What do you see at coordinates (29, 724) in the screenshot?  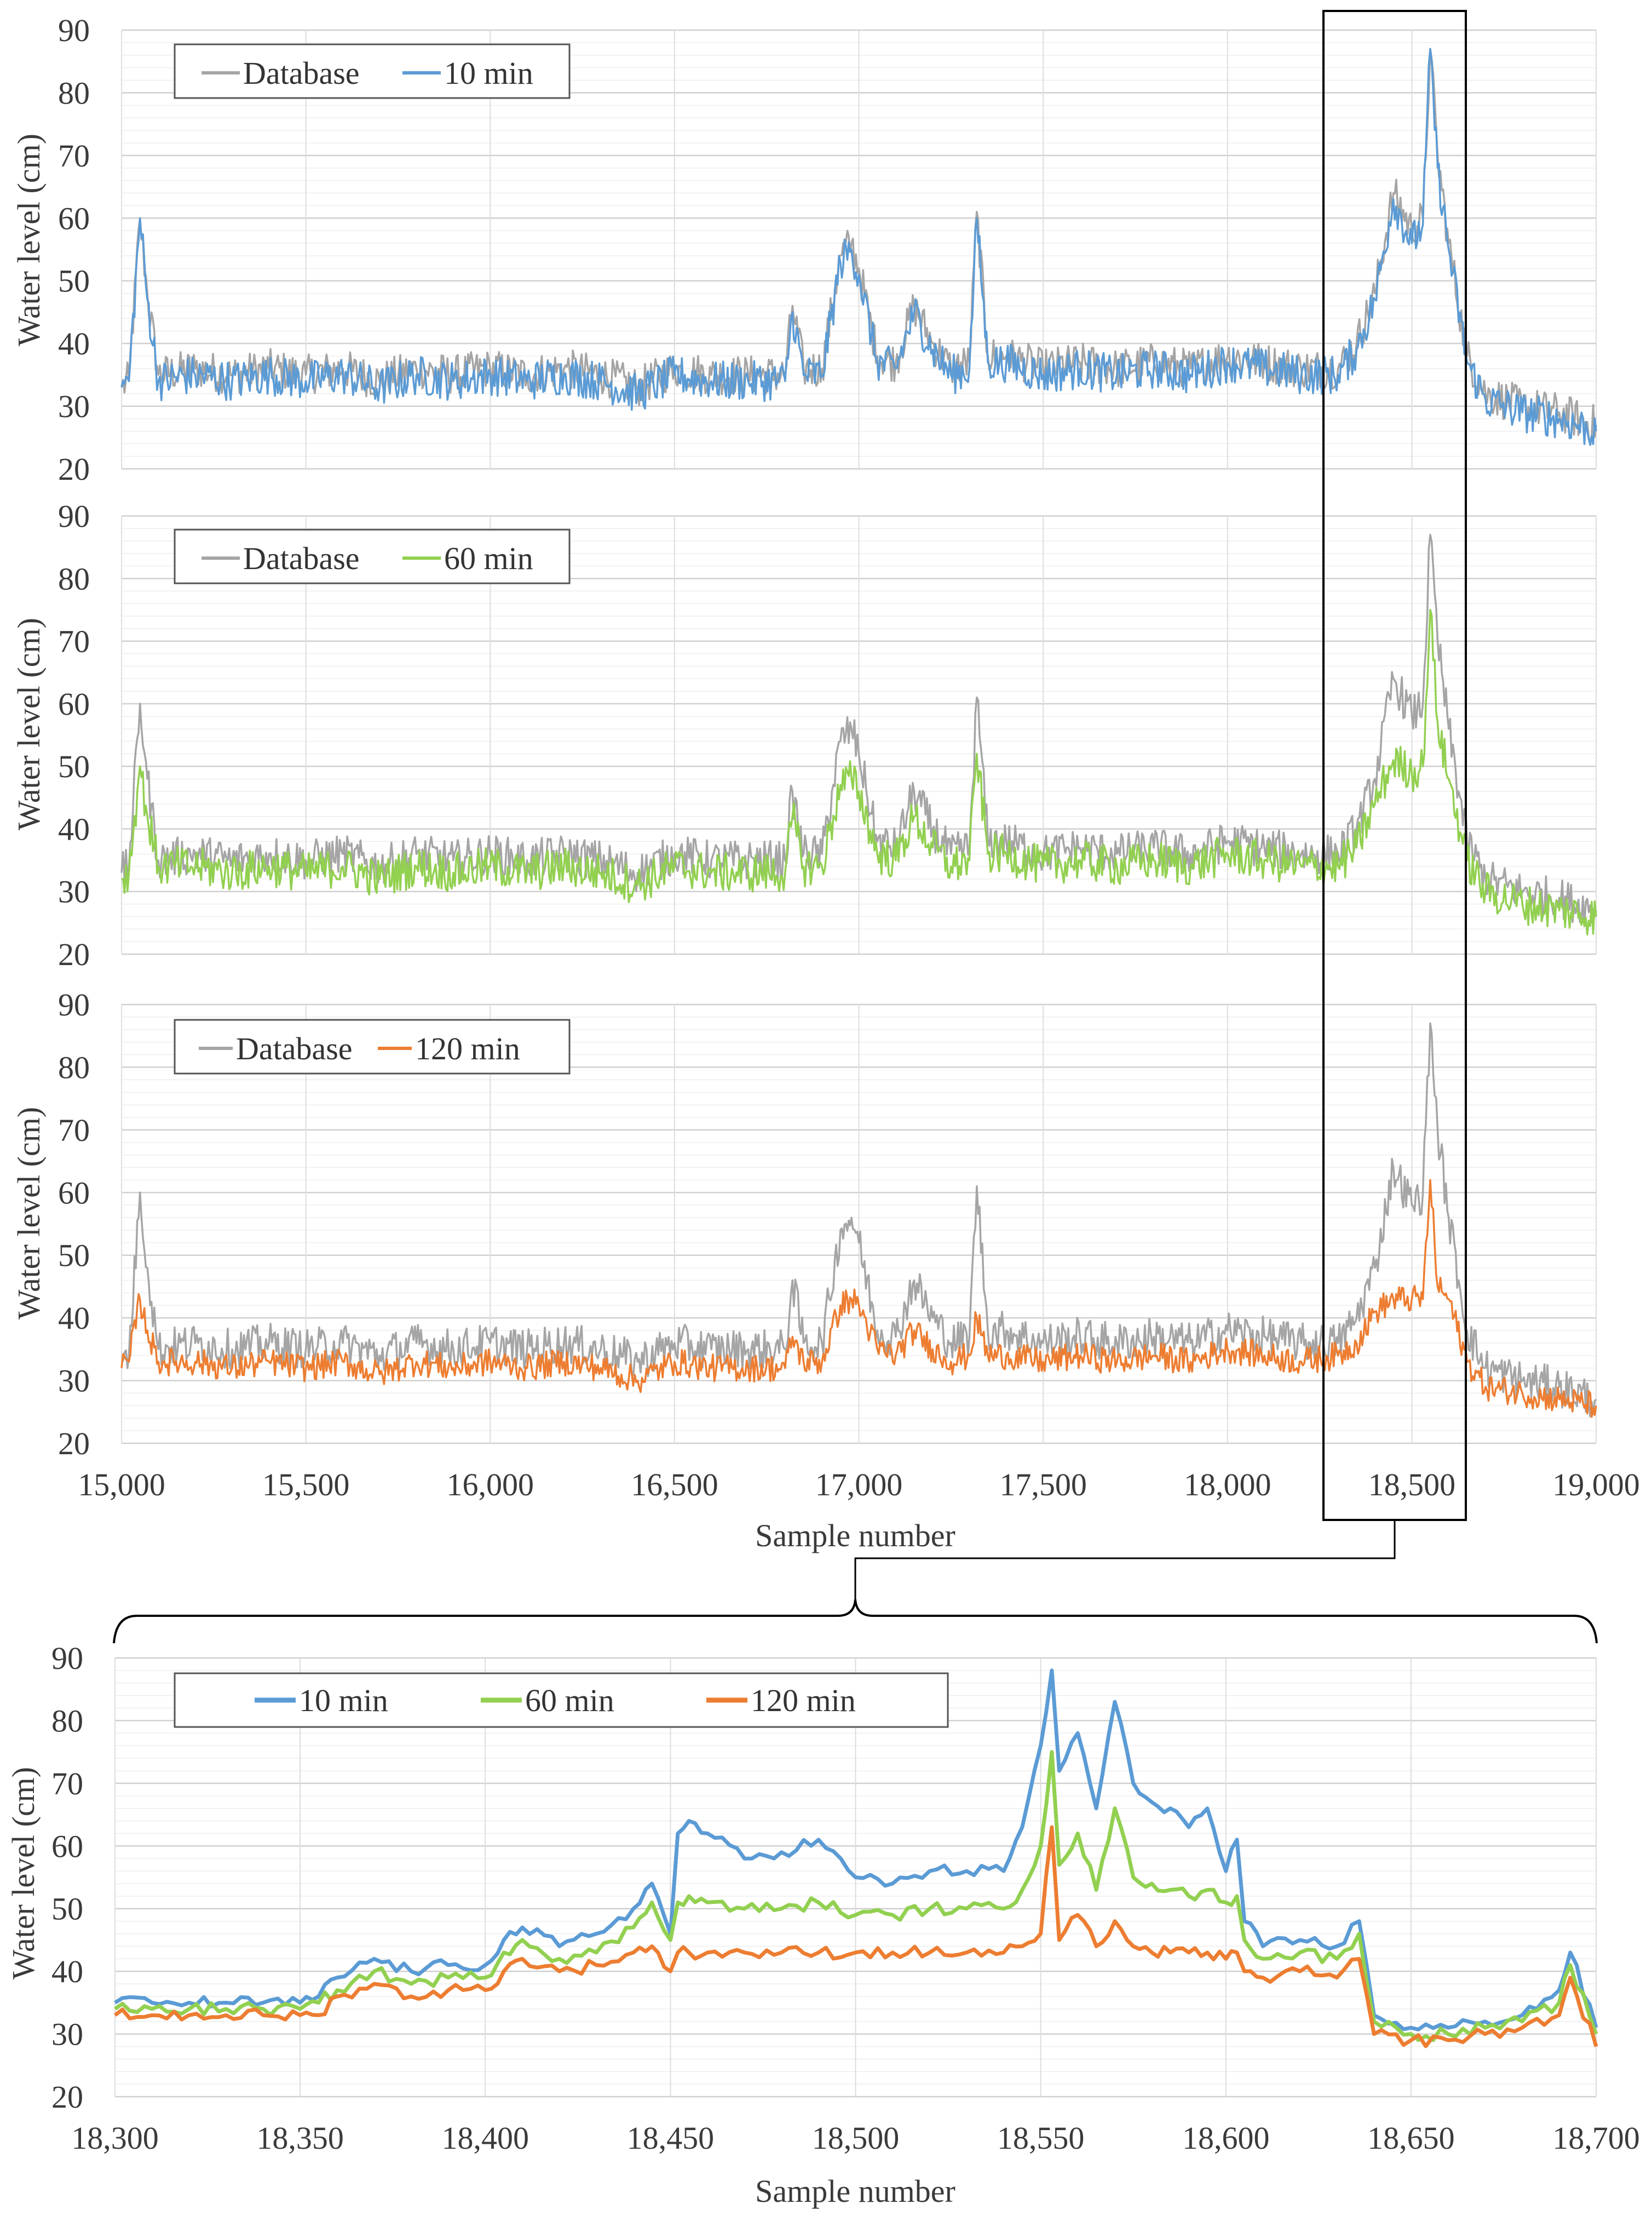 I see `panel-60min-y-title: Water level (cm)` at bounding box center [29, 724].